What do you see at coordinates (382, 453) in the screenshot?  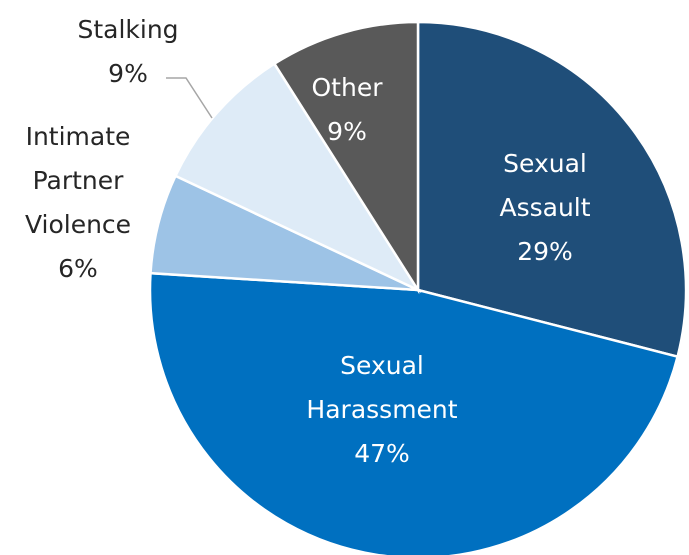 I see `value-label: 47%` at bounding box center [382, 453].